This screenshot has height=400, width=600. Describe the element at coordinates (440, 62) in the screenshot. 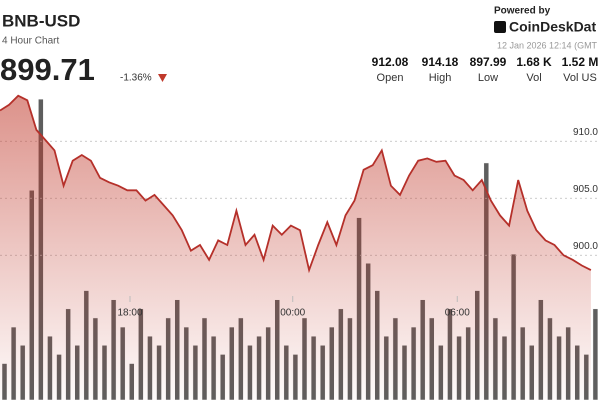

I see `stat-value: 914.18` at that location.